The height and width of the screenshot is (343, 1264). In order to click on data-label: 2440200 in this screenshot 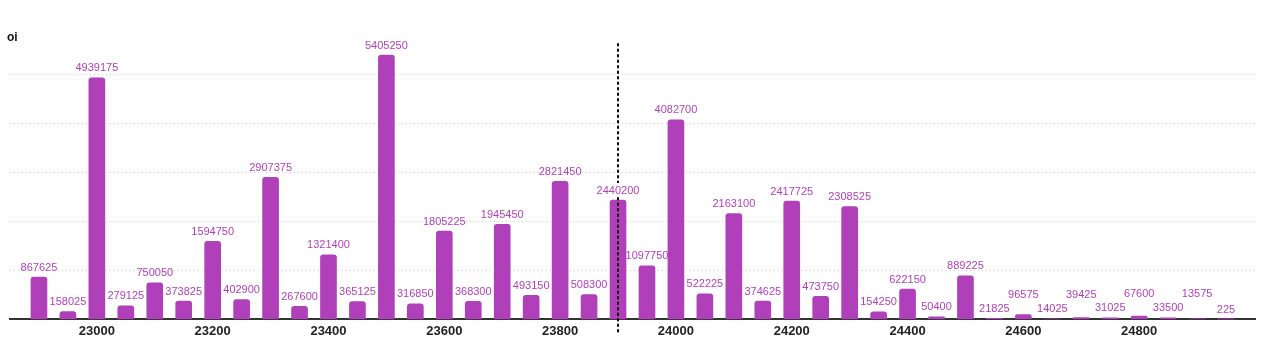, I will do `click(618, 189)`.